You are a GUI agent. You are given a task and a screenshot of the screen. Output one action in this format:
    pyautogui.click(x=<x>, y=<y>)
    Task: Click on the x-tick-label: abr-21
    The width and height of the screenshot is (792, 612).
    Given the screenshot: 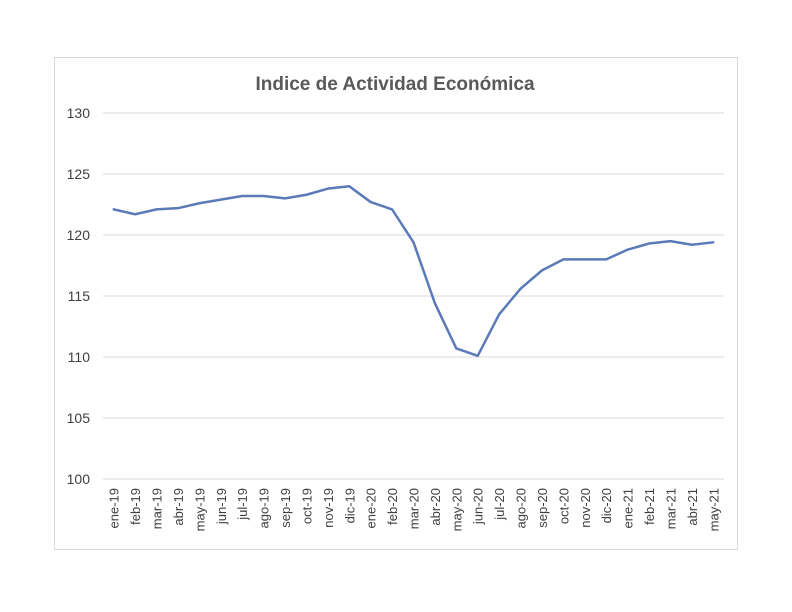 What is the action you would take?
    pyautogui.click(x=692, y=507)
    